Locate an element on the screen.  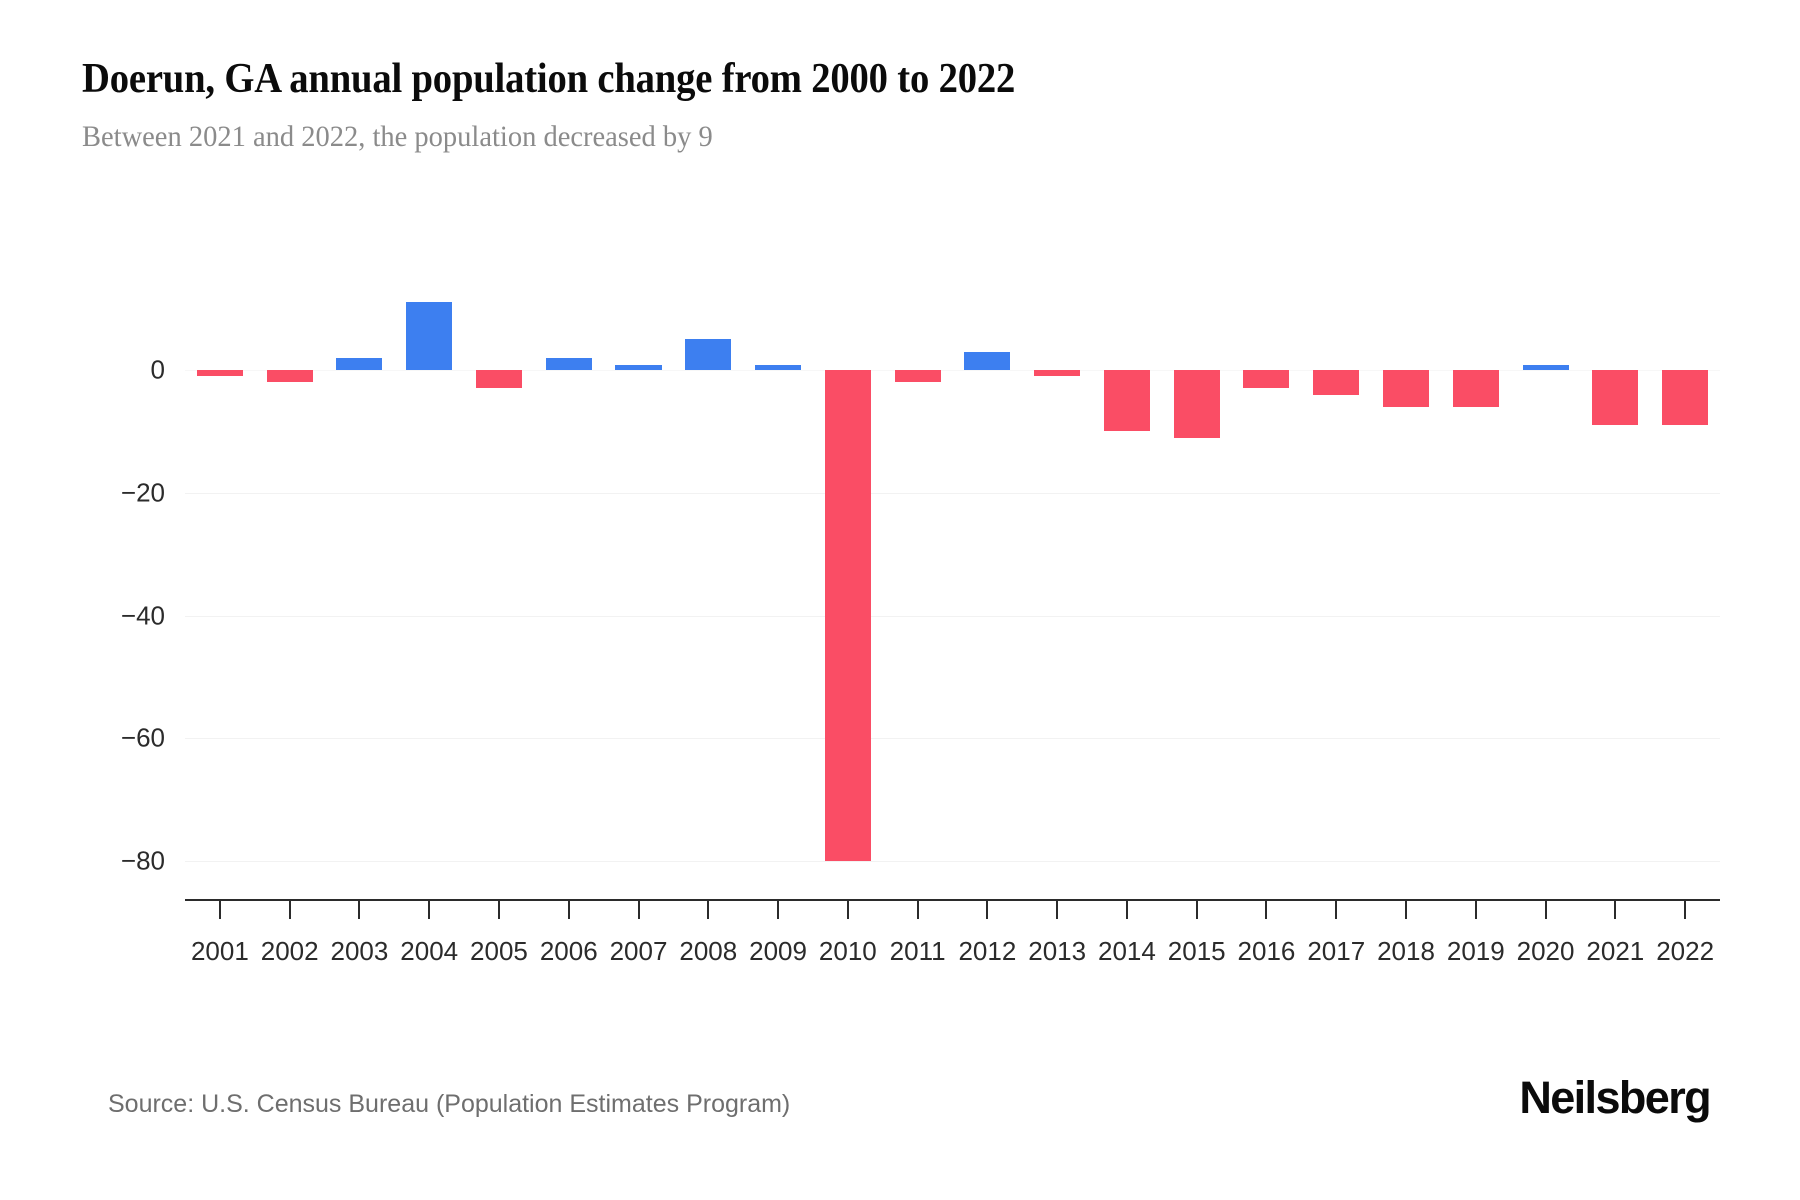
x-axis-tick-label-2008: 2008 is located at coordinates (708, 951).